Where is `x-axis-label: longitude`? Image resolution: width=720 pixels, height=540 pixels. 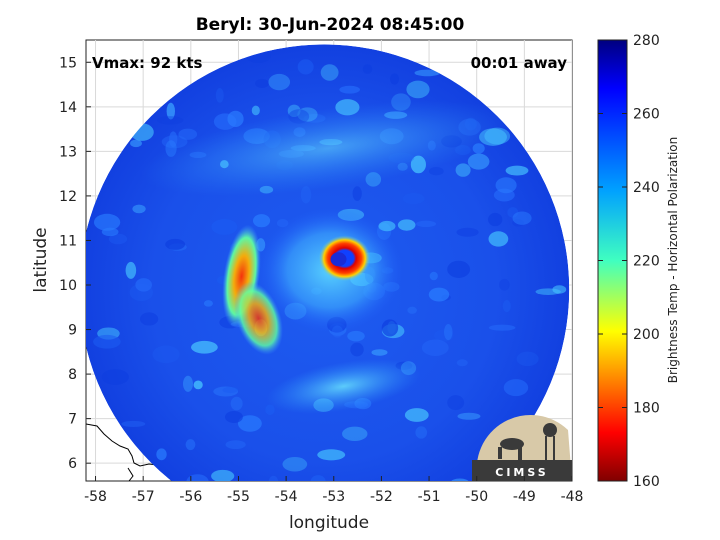 x-axis-label: longitude is located at coordinates (329, 523).